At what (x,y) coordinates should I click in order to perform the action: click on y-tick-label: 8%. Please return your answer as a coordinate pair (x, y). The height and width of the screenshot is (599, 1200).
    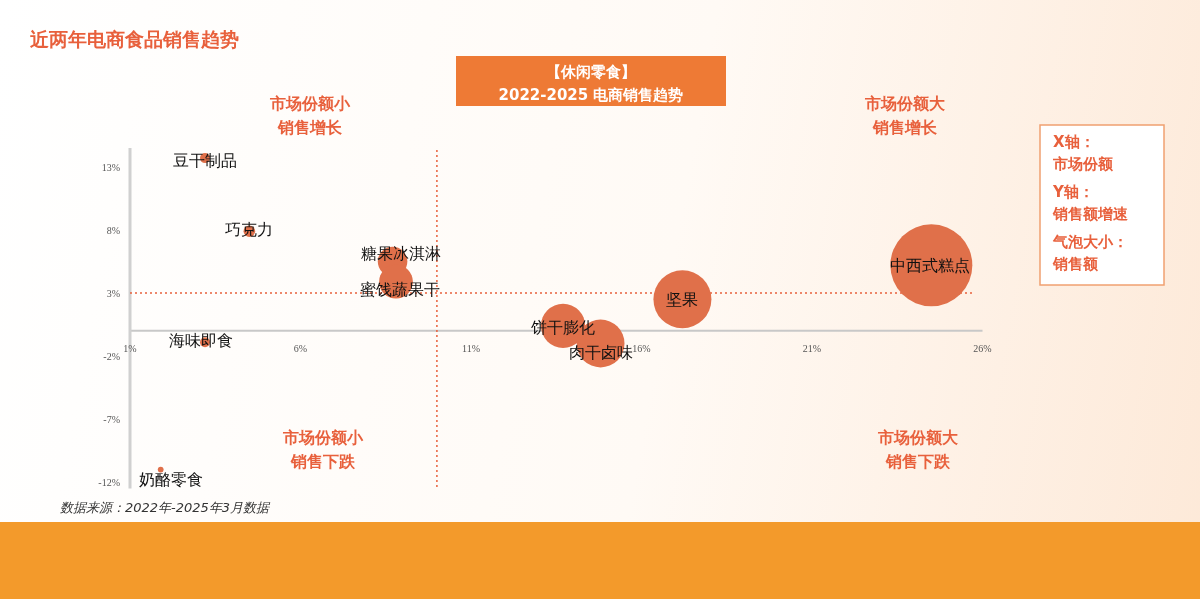
    Looking at the image, I should click on (113, 230).